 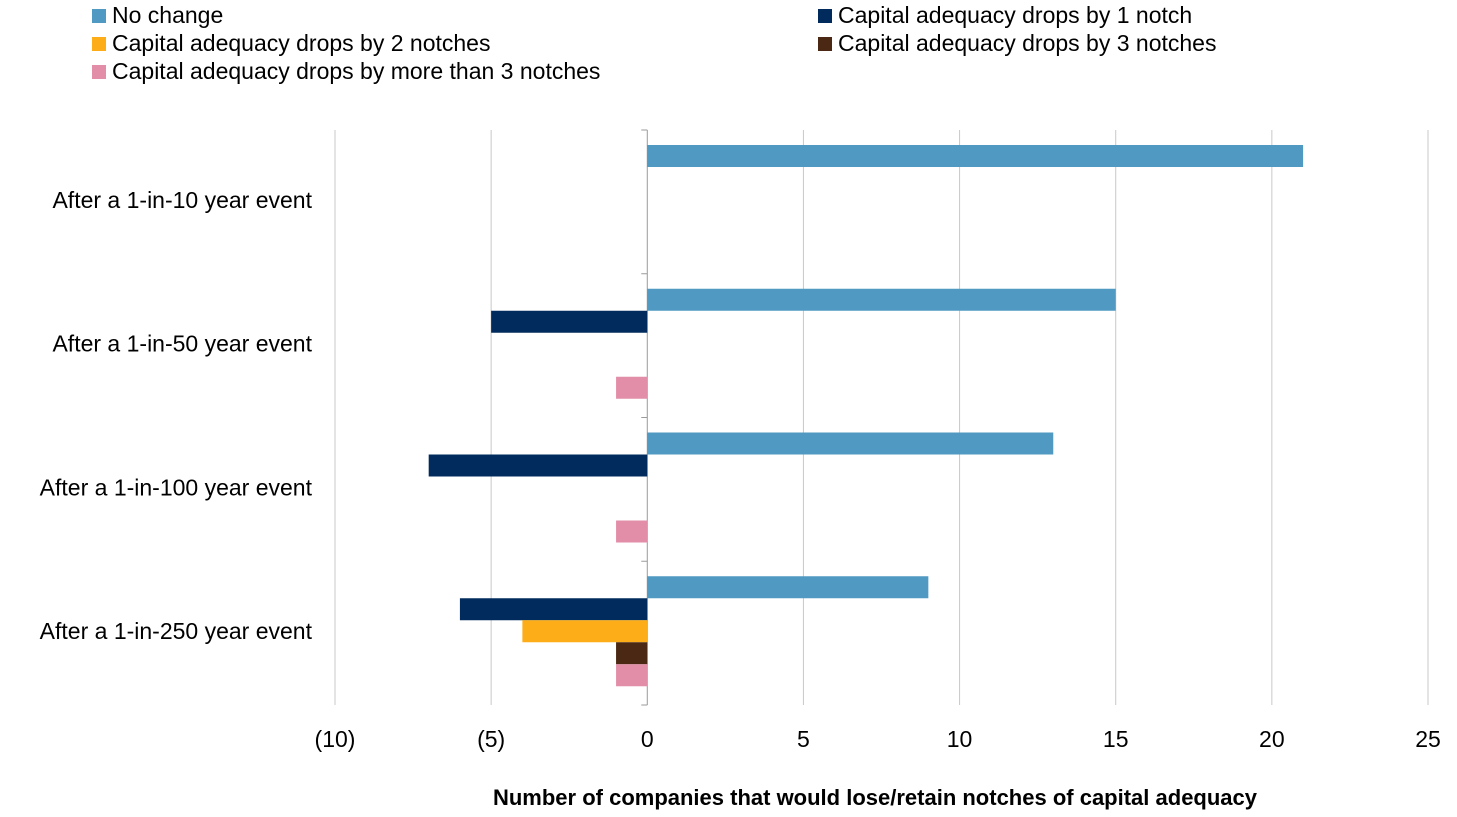 What do you see at coordinates (960, 739) in the screenshot?
I see `x-tick-label: 10` at bounding box center [960, 739].